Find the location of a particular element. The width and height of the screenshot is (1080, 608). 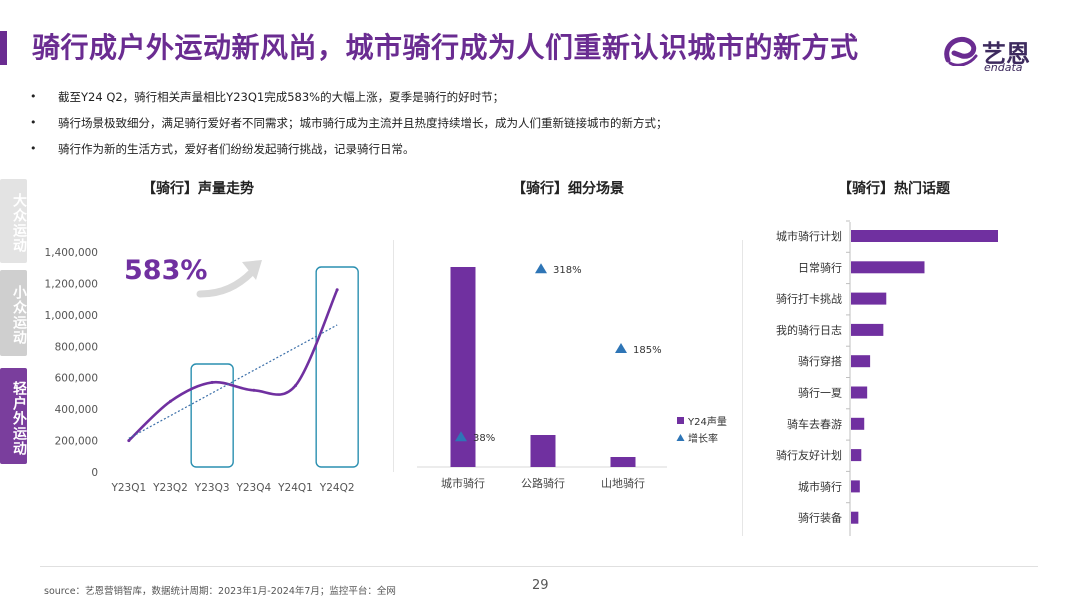

y-tick-label: 骑车去春游 is located at coordinates (814, 424).